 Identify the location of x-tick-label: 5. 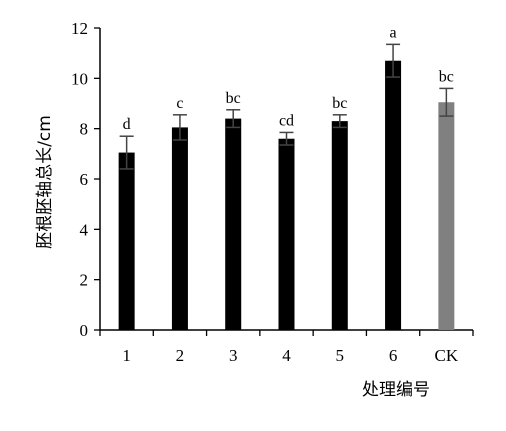
(340, 355).